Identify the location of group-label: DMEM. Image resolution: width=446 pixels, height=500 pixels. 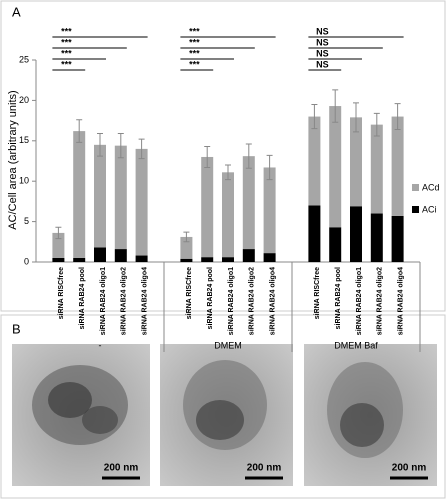
(228, 345).